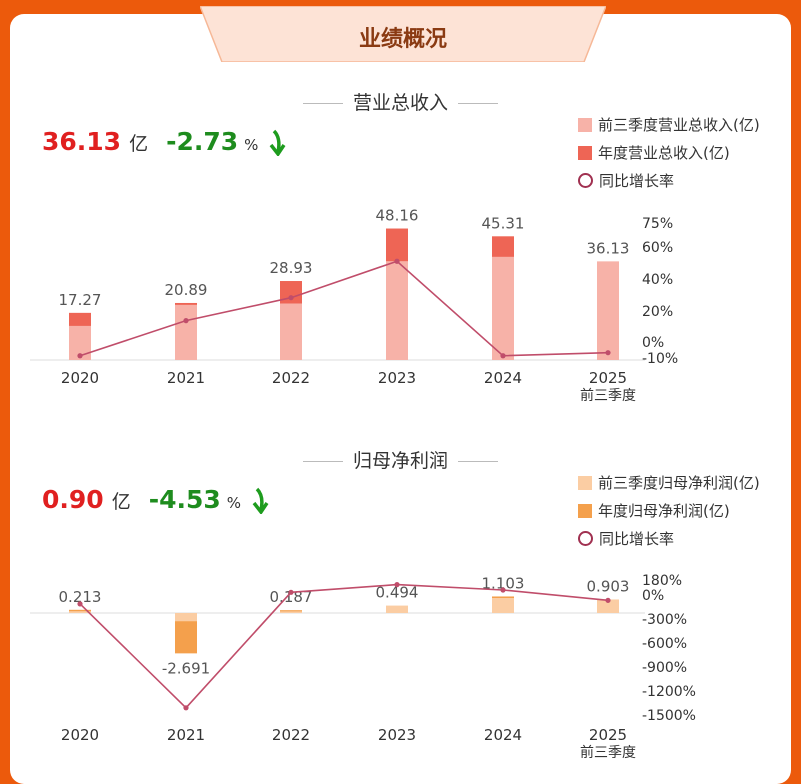 The width and height of the screenshot is (801, 784). Describe the element at coordinates (400, 461) in the screenshot. I see `profit-title-text: 归母净利润` at that location.